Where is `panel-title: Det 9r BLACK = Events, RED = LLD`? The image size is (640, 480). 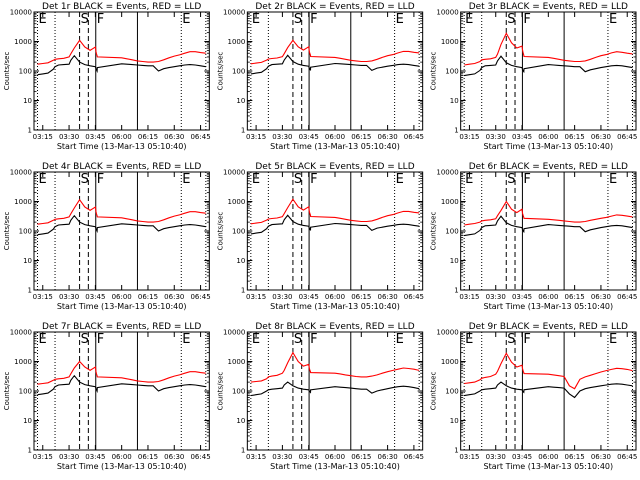
panel-title: Det 9r BLACK = Events, RED = LLD is located at coordinates (548, 327).